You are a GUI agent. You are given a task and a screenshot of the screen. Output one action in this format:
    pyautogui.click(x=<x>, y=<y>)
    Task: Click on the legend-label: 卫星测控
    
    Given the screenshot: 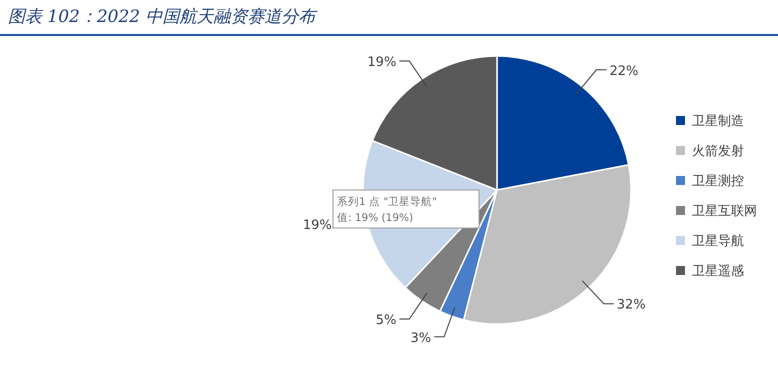 What is the action you would take?
    pyautogui.click(x=718, y=181)
    